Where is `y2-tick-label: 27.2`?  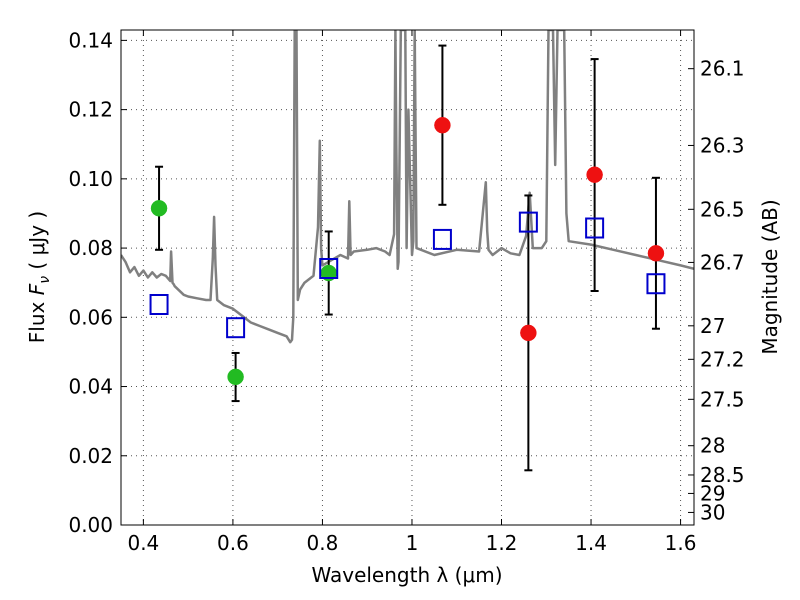 y2-tick-label: 27.2 is located at coordinates (722, 359).